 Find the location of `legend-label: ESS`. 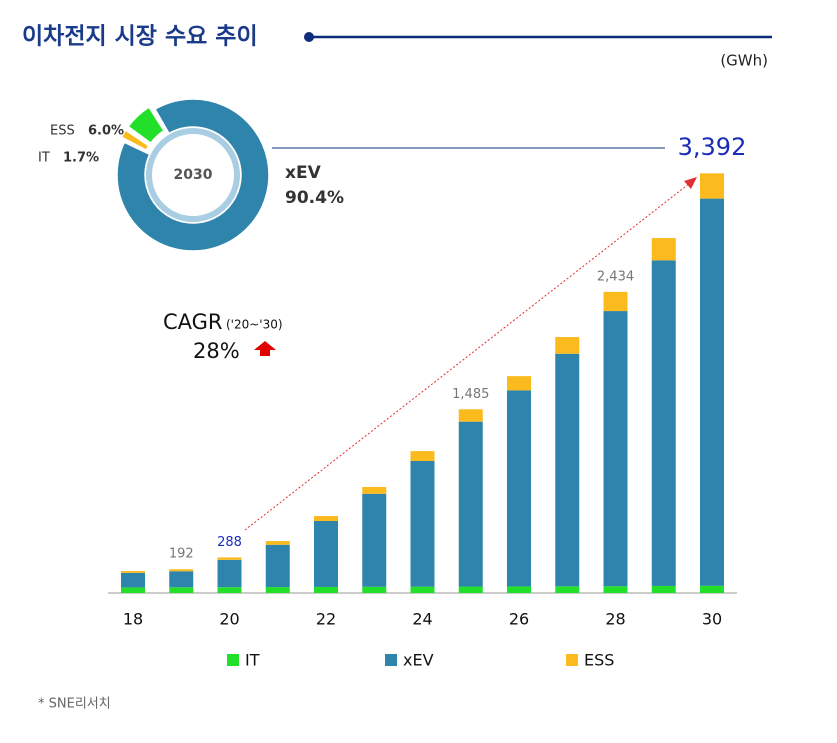

legend-label: ESS is located at coordinates (599, 660).